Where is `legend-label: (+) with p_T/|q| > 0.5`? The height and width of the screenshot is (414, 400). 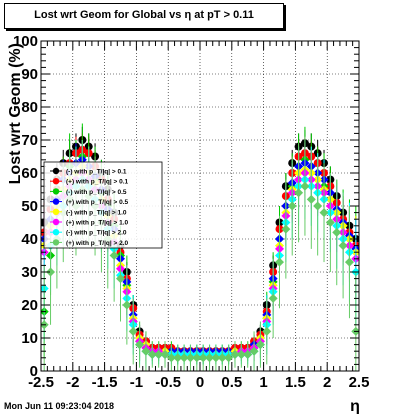 legend-label: (+) with p_T/|q| > 0.5 is located at coordinates (97, 202).